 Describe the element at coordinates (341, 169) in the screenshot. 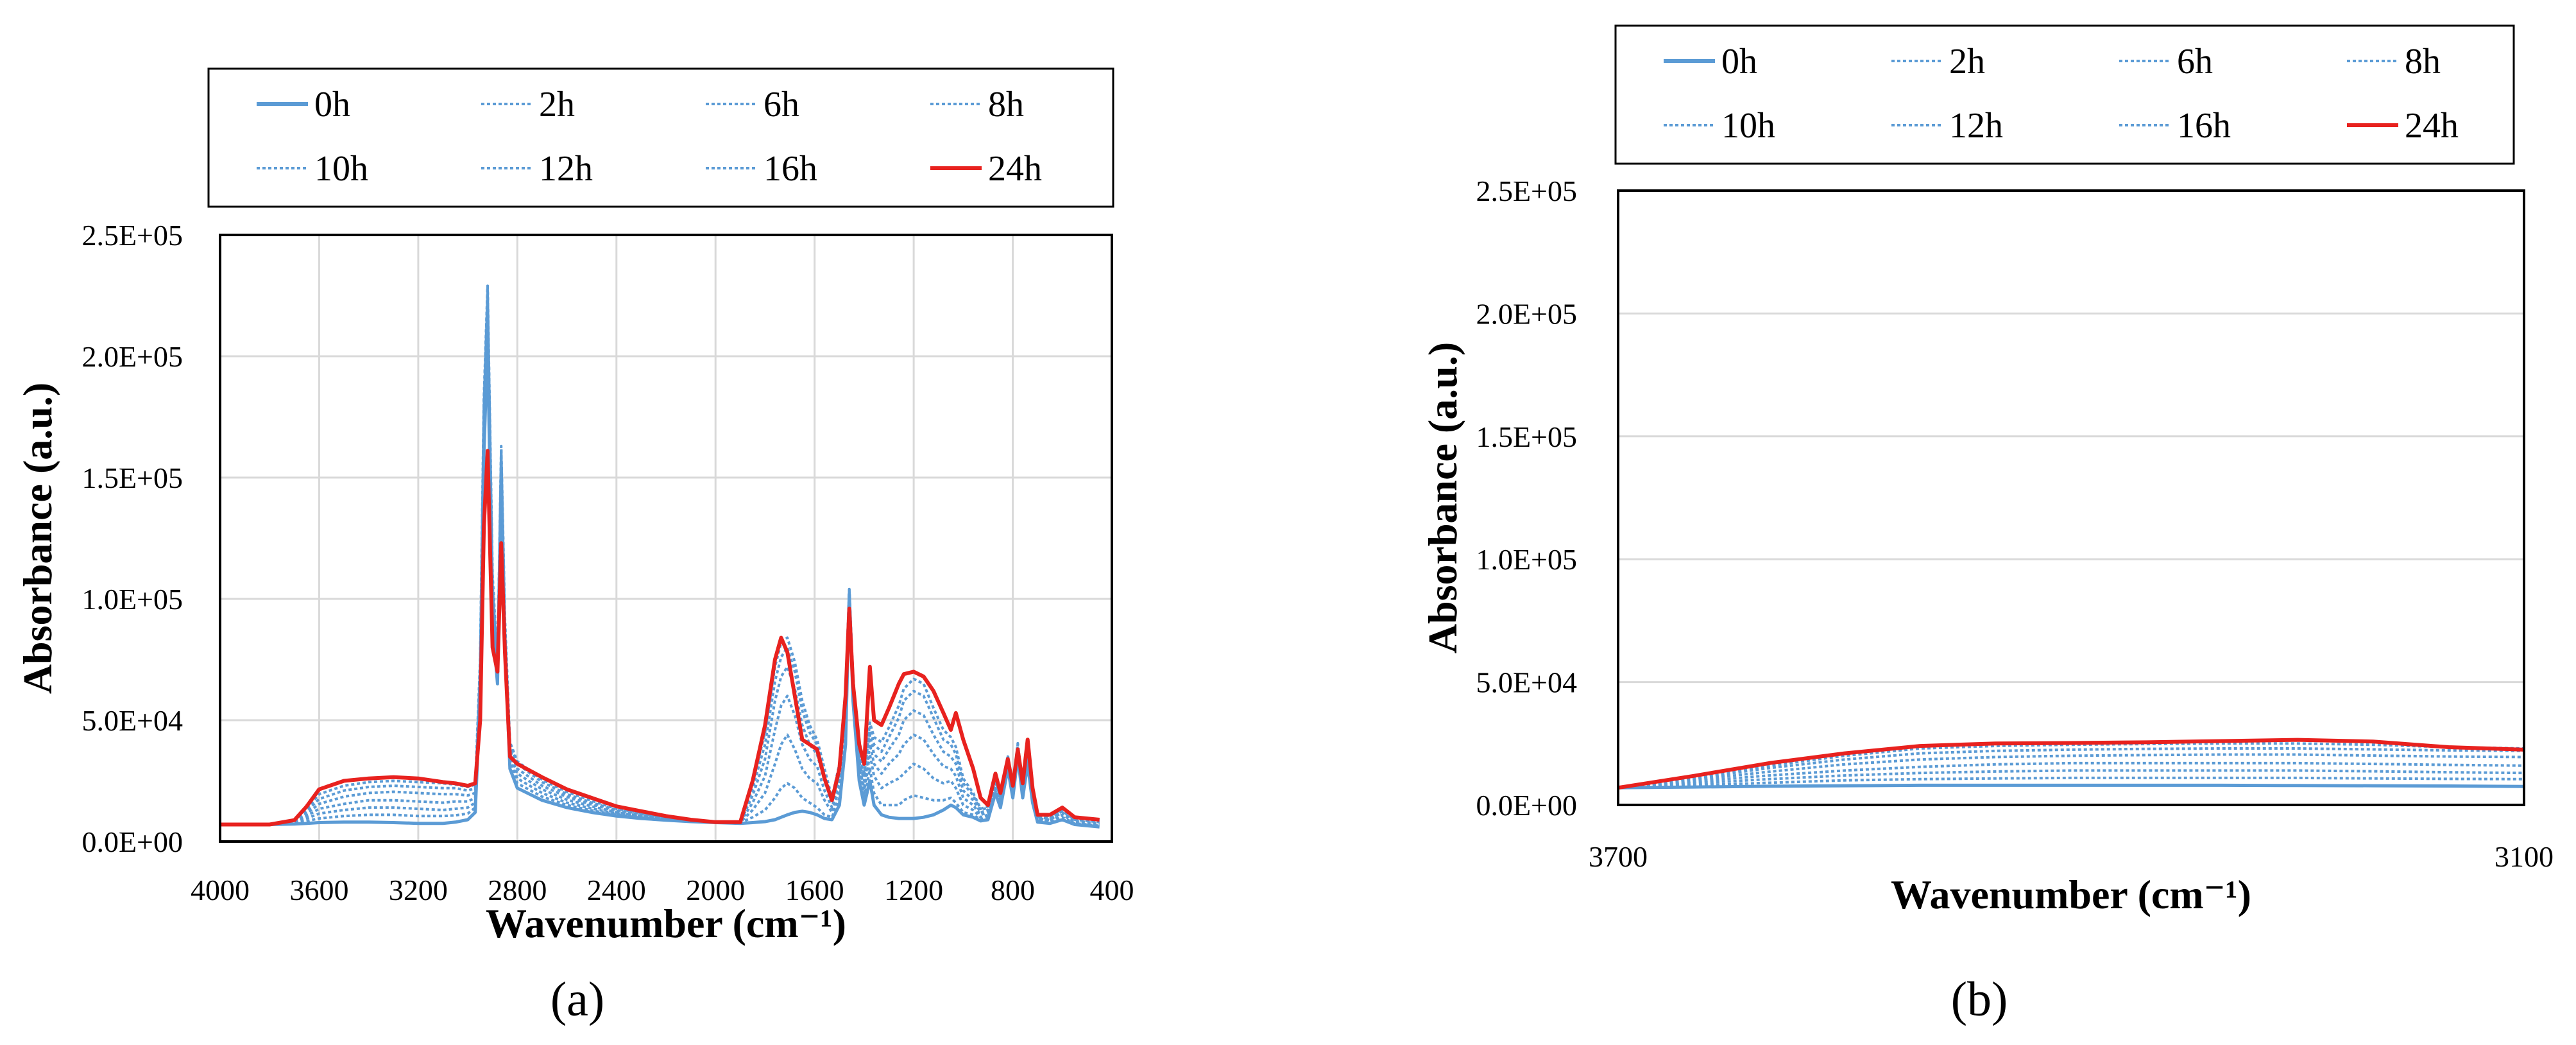

I see `panel-a-legend-label-10h: 10h` at that location.